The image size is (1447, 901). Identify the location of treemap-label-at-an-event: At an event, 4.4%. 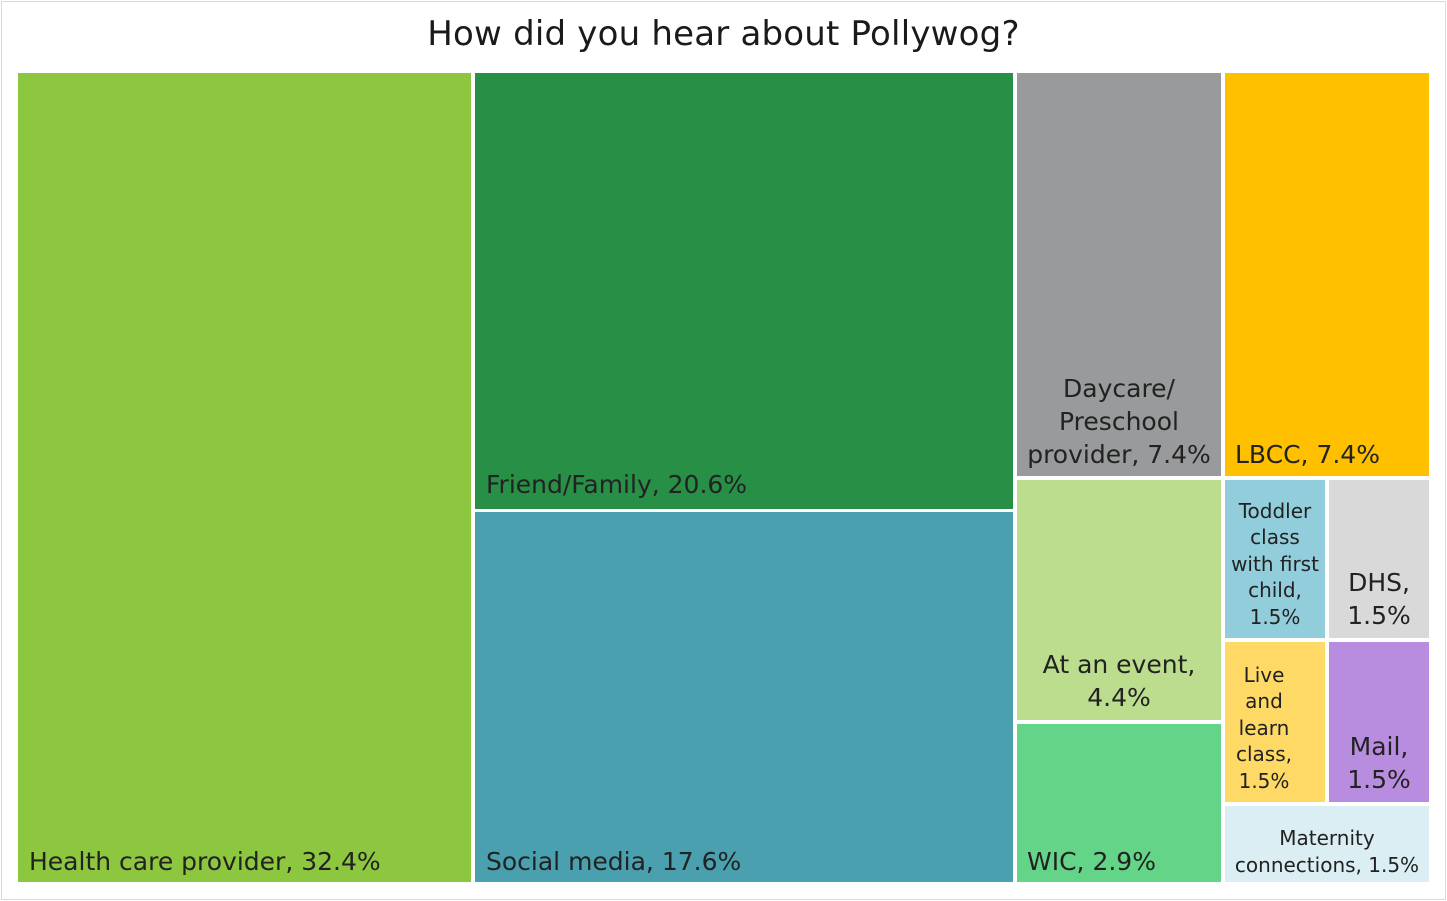
(1119, 681).